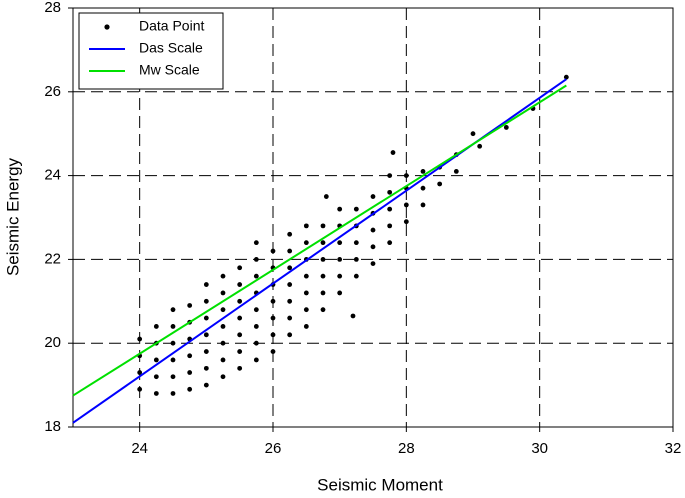 This screenshot has width=685, height=498. I want to click on x-tick-label: 30, so click(539, 448).